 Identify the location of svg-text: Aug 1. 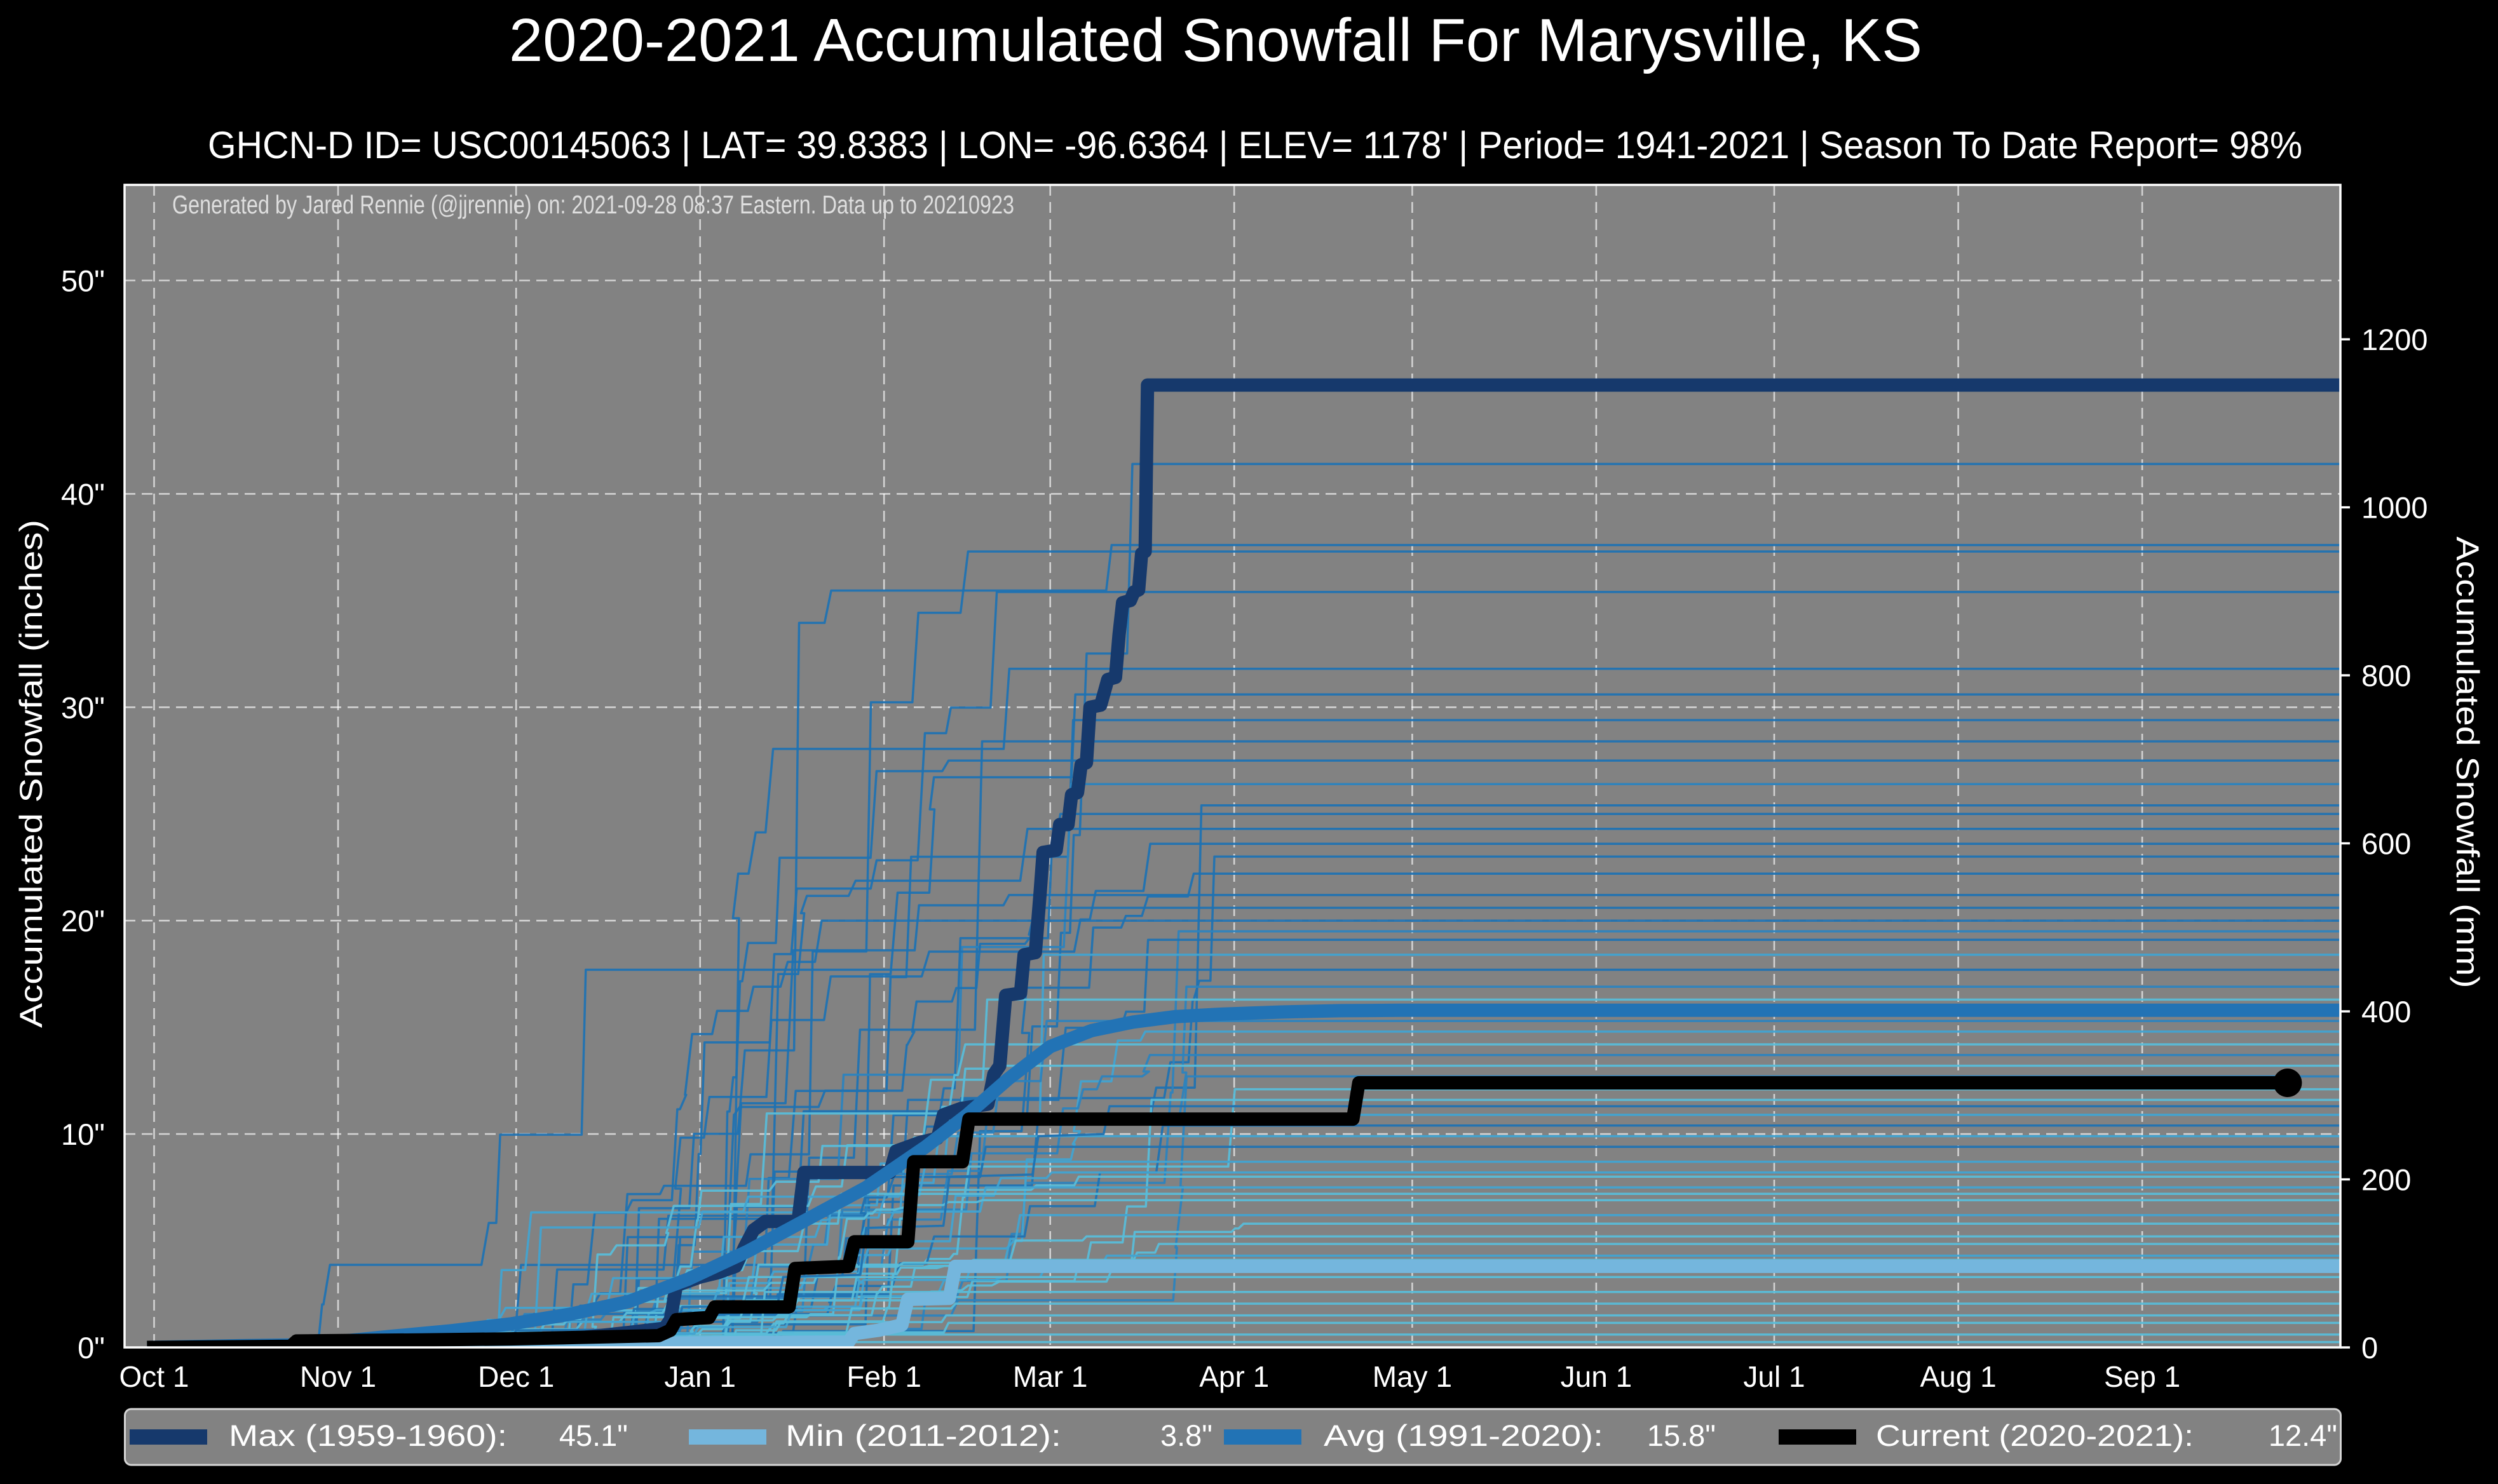
(1958, 1376).